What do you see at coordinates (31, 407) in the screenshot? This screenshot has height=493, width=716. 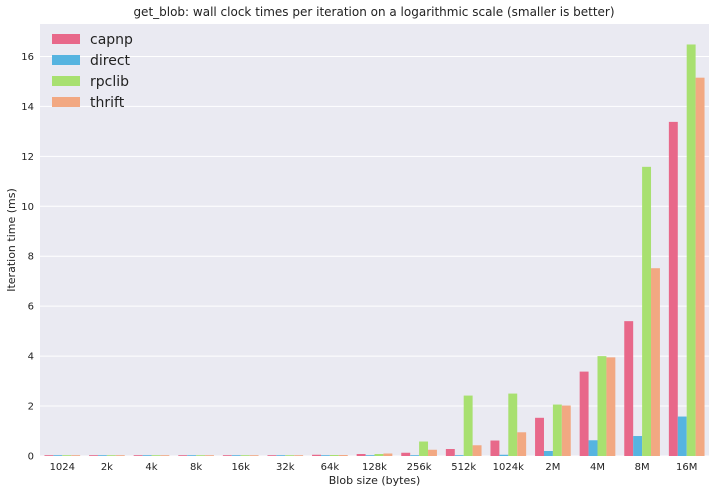 I see `y-tick-label: 2` at bounding box center [31, 407].